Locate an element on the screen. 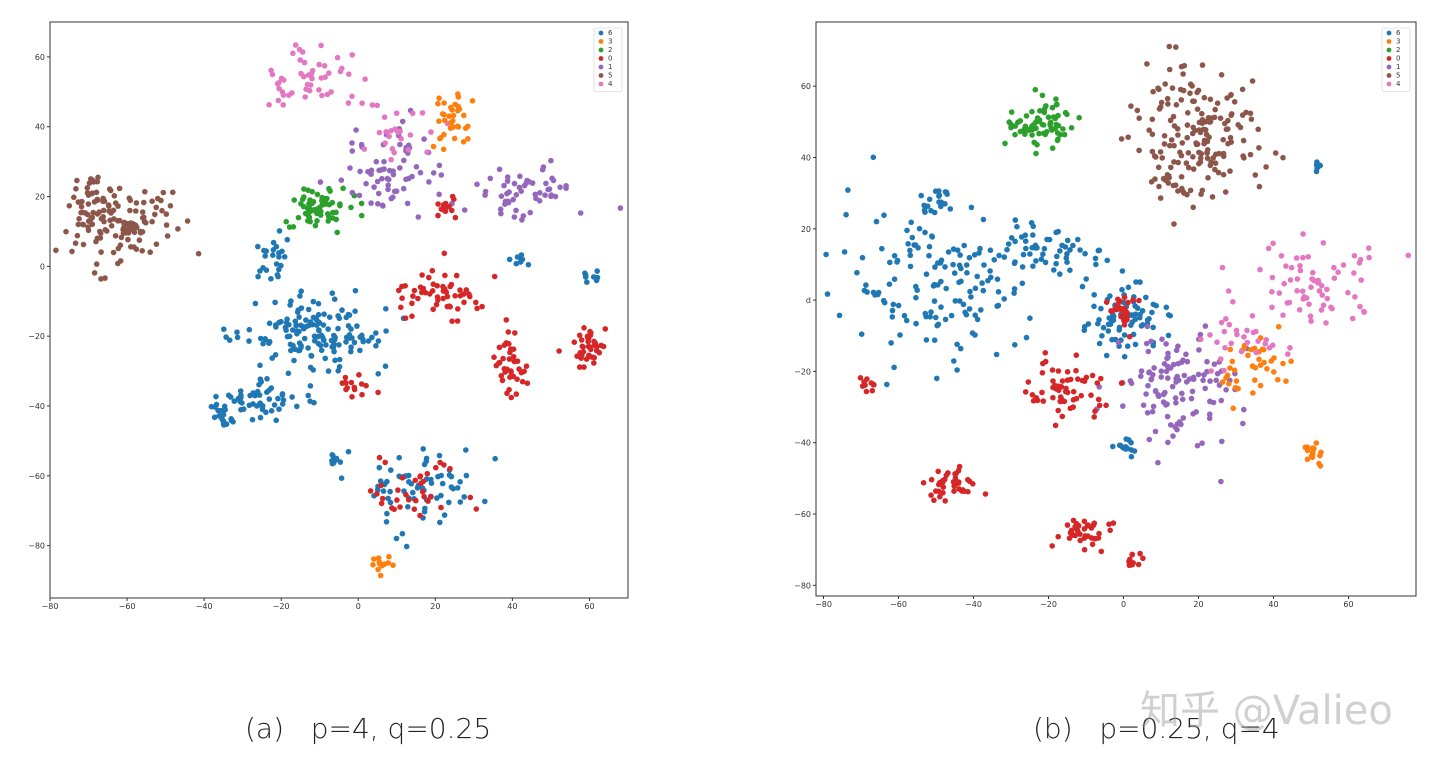 Image resolution: width=1440 pixels, height=764 pixels. y-tick-label: −20 is located at coordinates (802, 371).